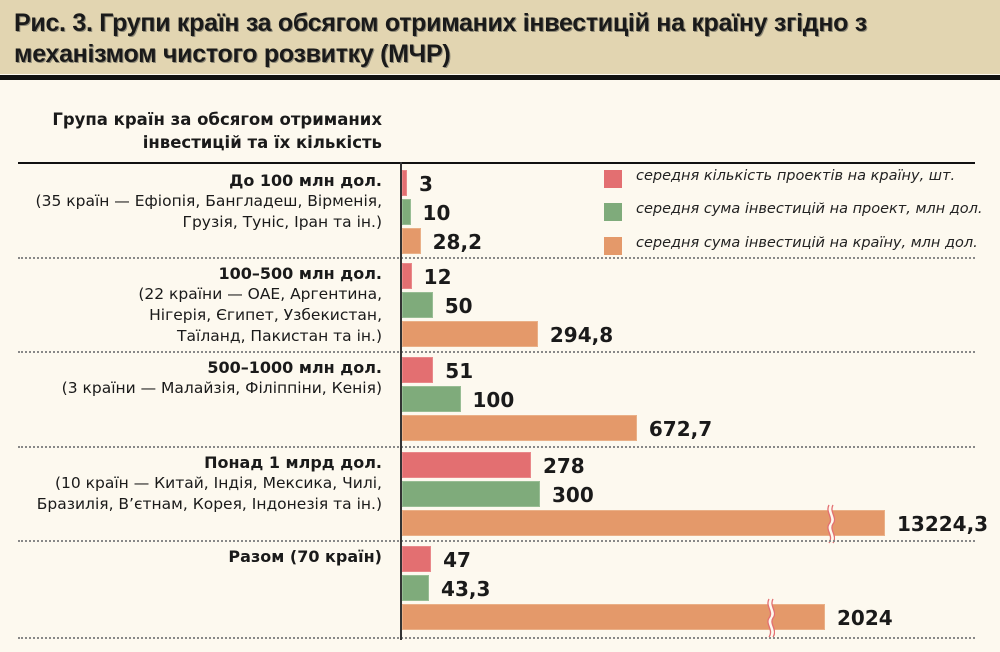  Describe the element at coordinates (305, 556) in the screenshot. I see `group-name: Разом (70 країн)` at that location.